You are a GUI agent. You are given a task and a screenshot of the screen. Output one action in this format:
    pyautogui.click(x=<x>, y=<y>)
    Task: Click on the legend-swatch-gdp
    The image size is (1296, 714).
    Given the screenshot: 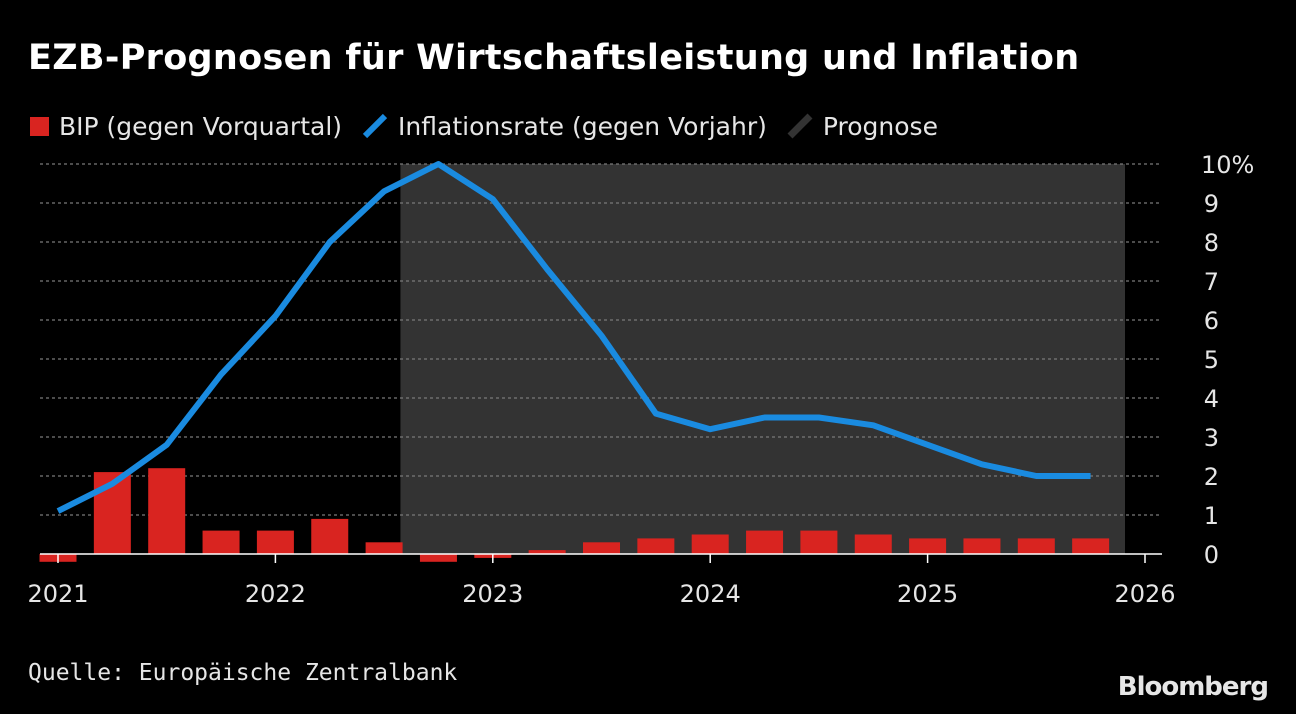 What is the action you would take?
    pyautogui.click(x=39, y=126)
    